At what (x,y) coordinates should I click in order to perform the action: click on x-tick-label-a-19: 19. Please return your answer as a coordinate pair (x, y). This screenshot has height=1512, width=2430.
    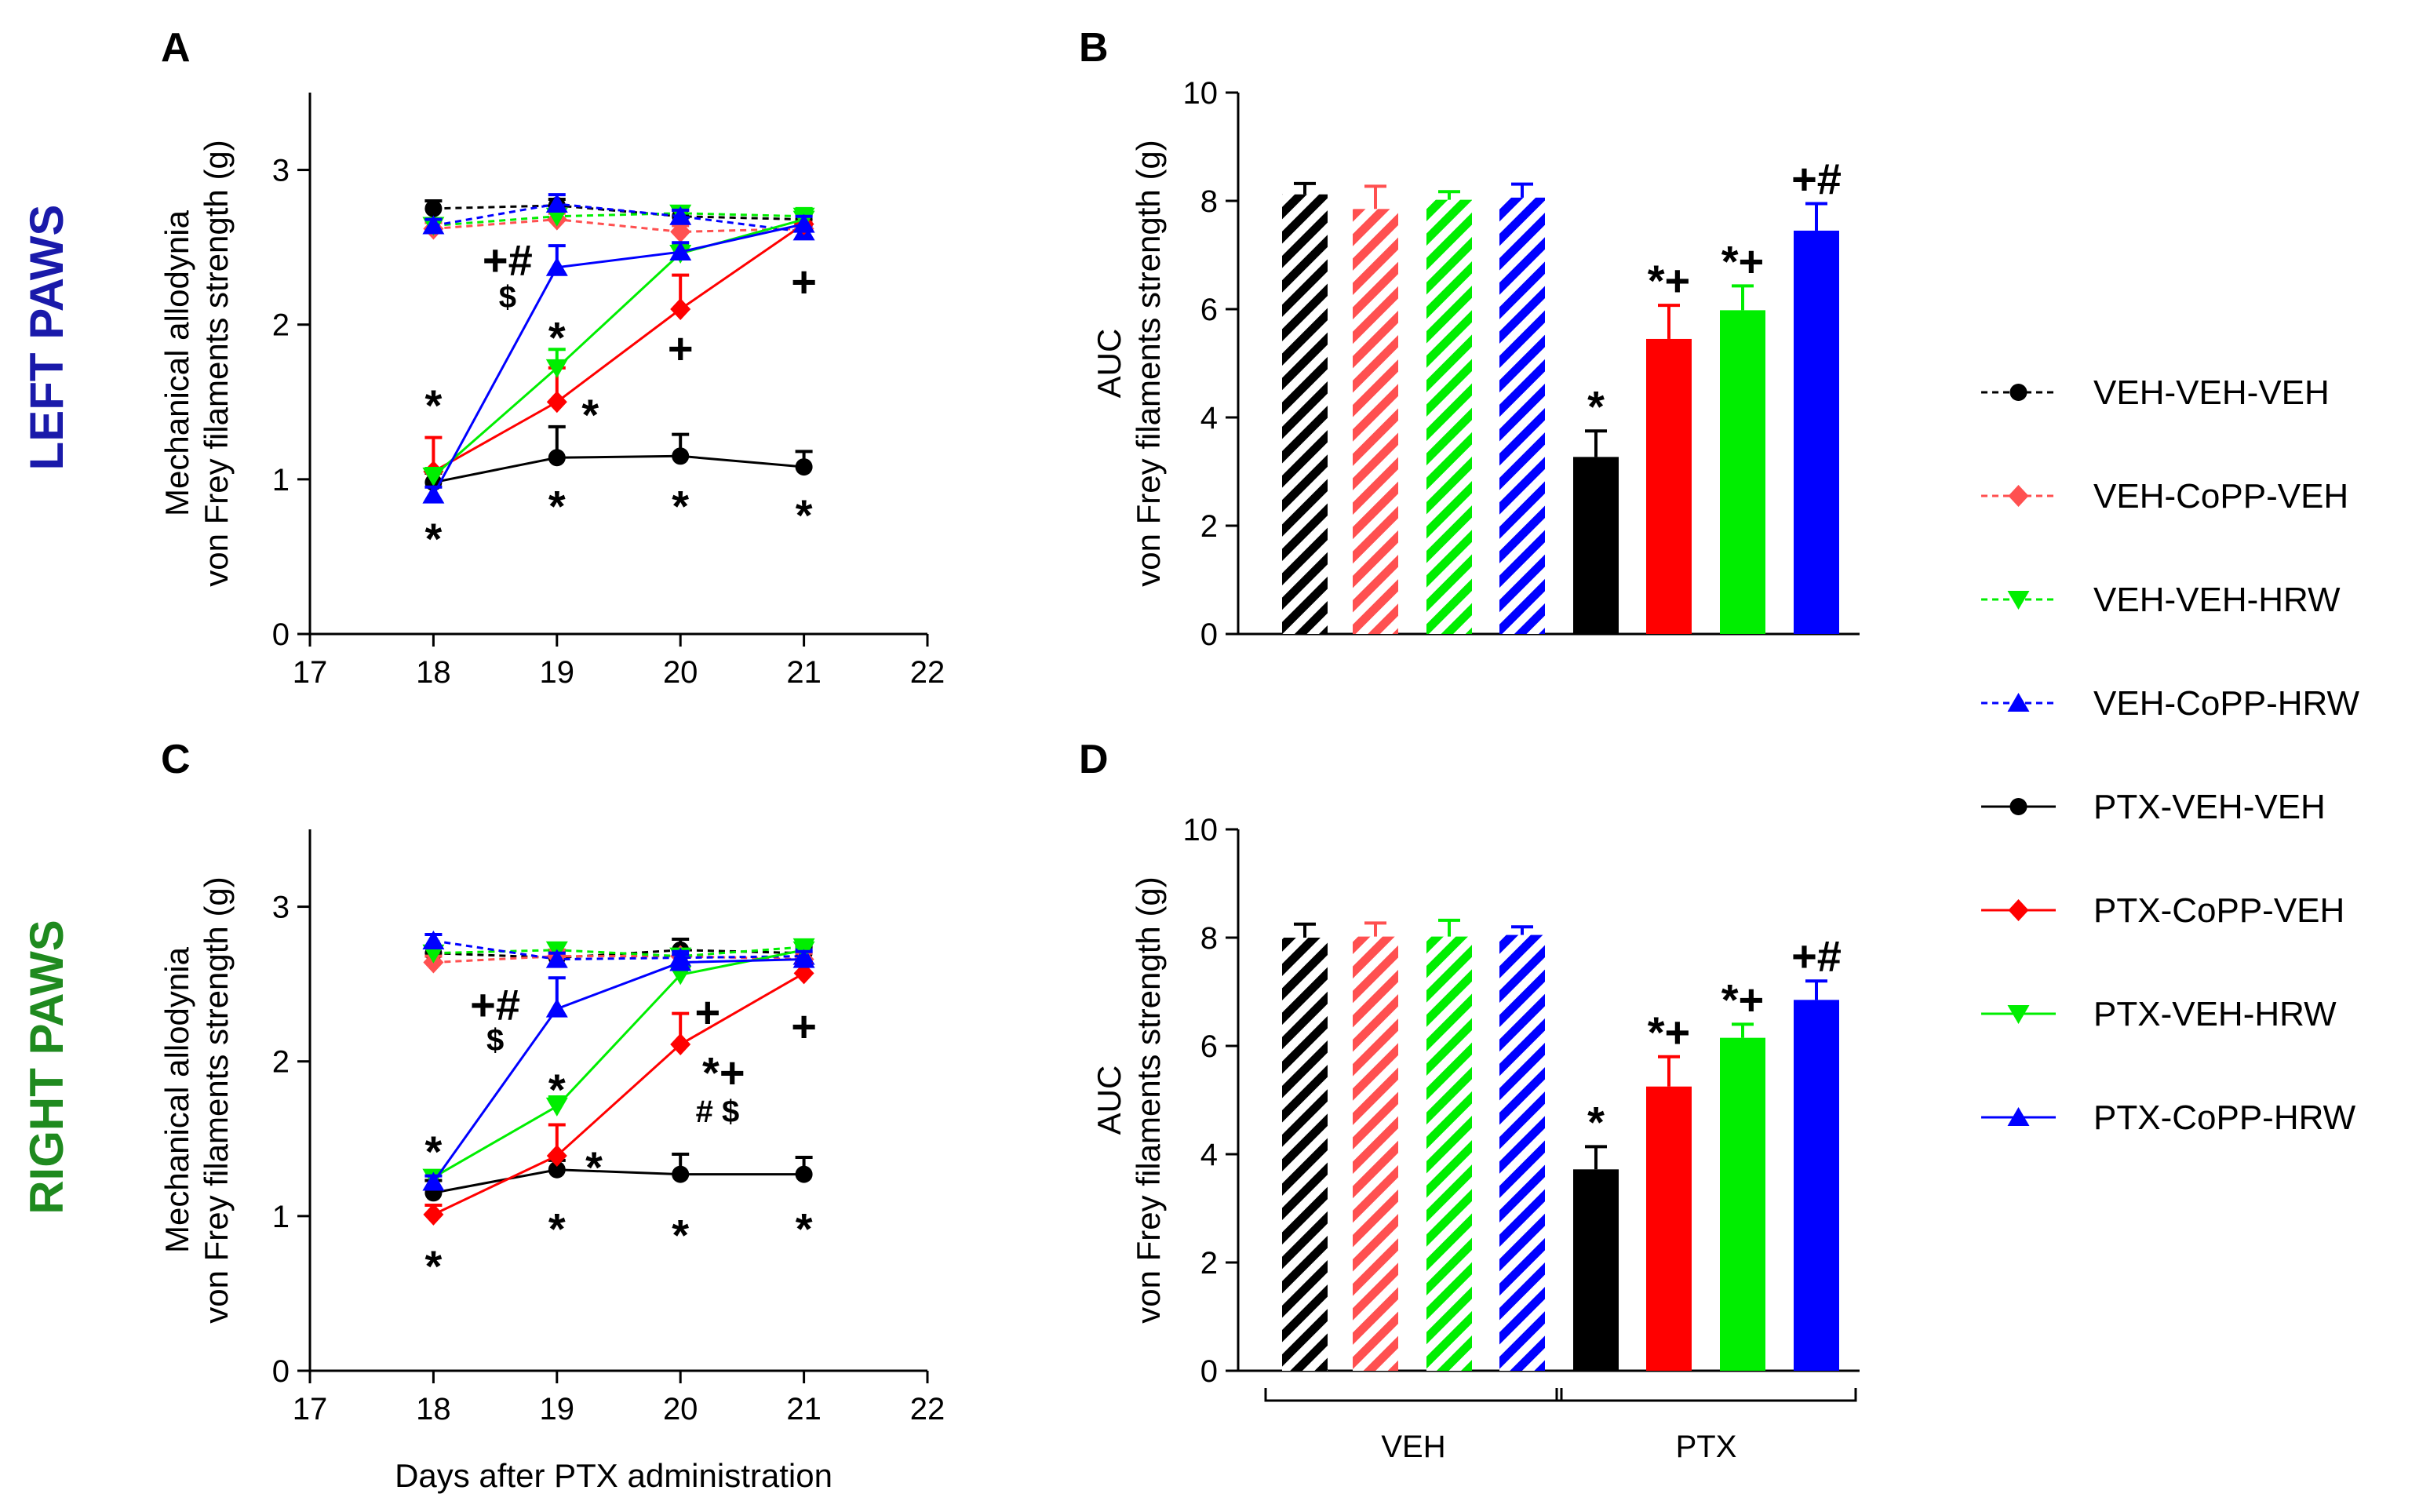
    Looking at the image, I should click on (557, 673).